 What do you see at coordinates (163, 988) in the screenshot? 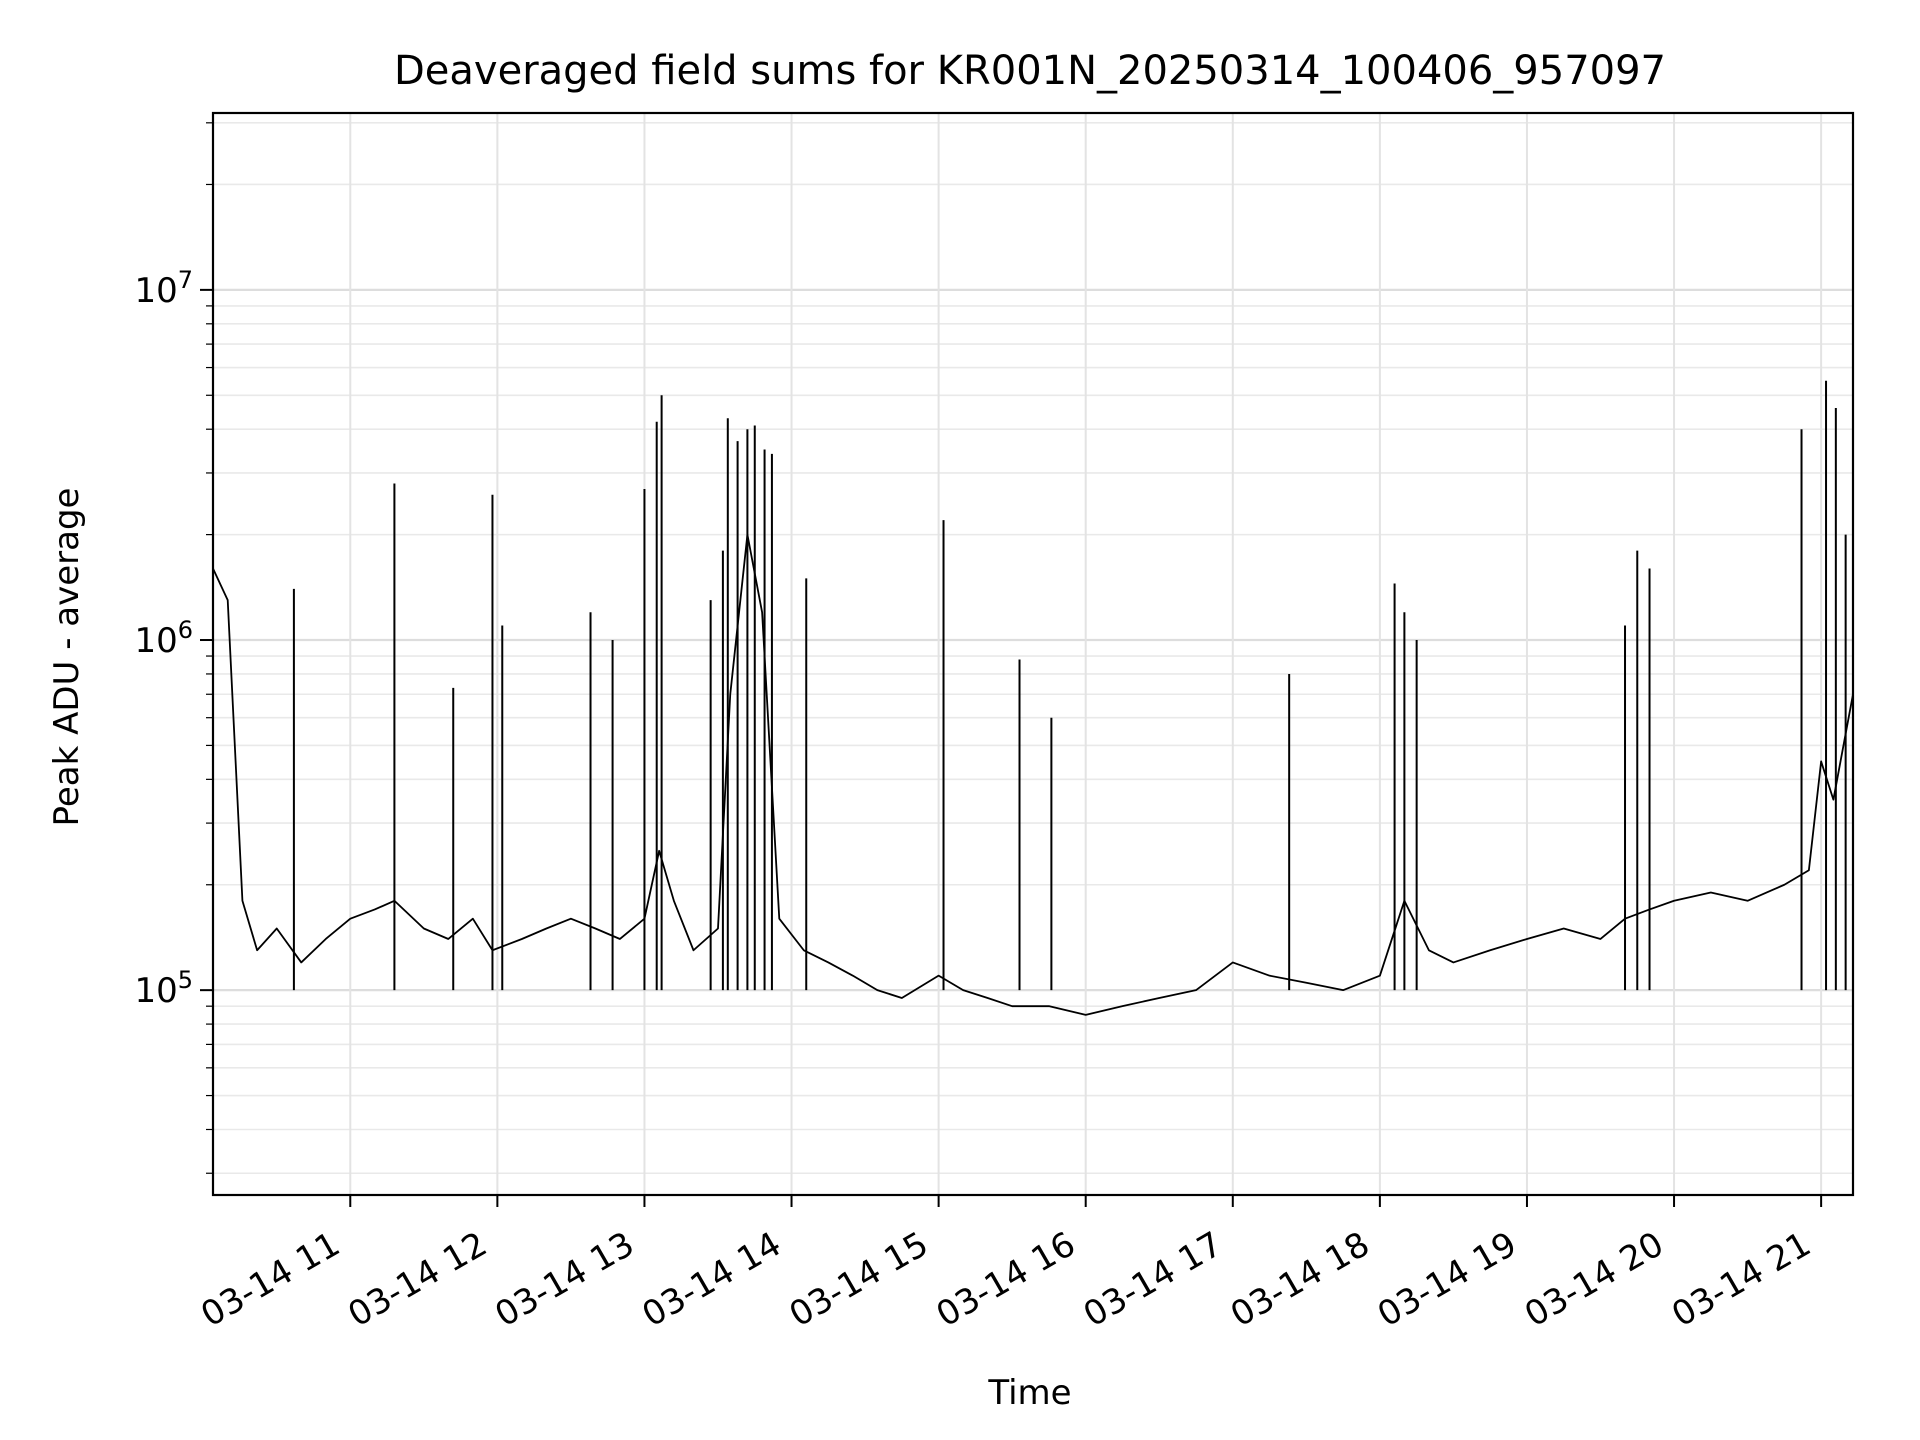
I see `y-tick-label: 10⁵` at bounding box center [163, 988].